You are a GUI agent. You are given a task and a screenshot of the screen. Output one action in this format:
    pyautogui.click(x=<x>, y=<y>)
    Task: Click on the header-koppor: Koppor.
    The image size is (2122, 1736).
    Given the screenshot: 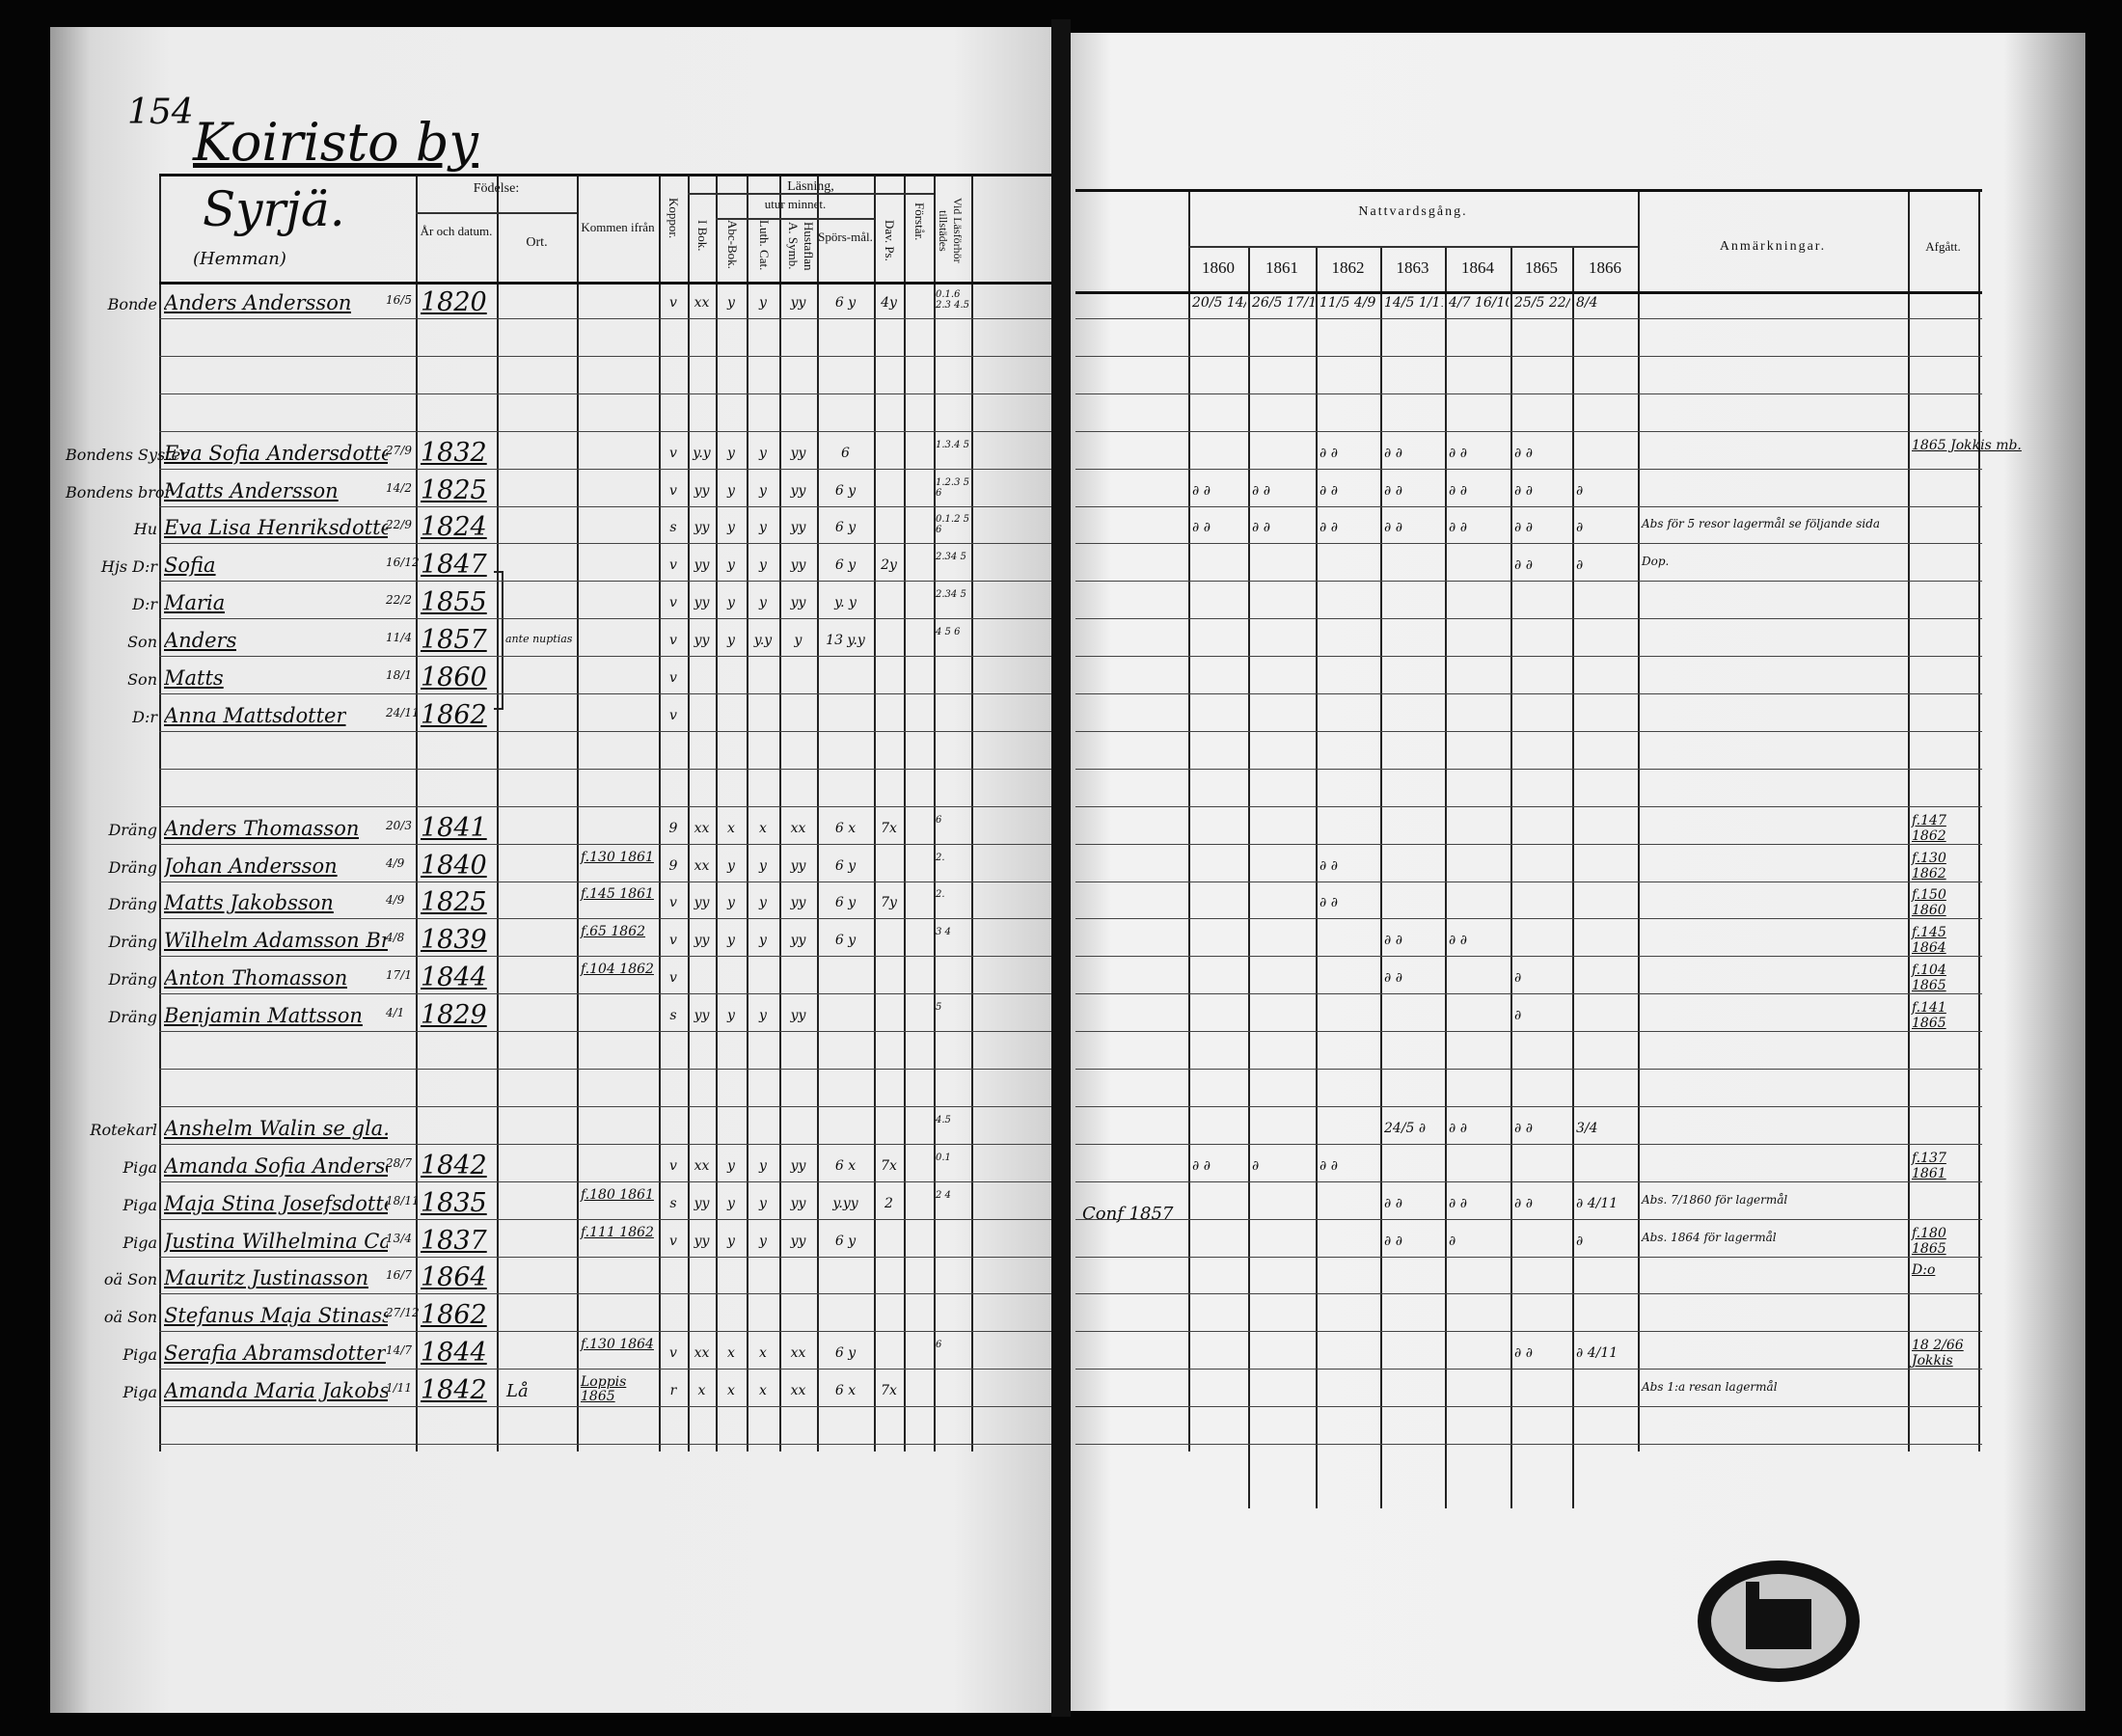 What is the action you would take?
    pyautogui.click(x=674, y=219)
    